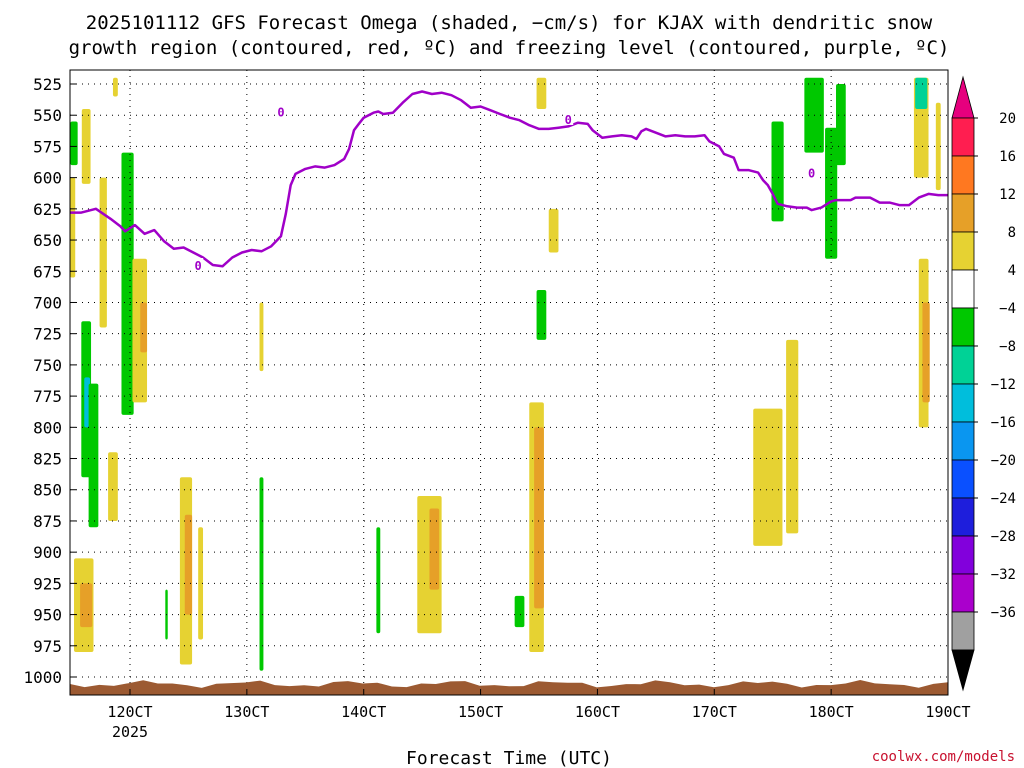  Describe the element at coordinates (47, 178) in the screenshot. I see `y-tick-label: 600` at that location.